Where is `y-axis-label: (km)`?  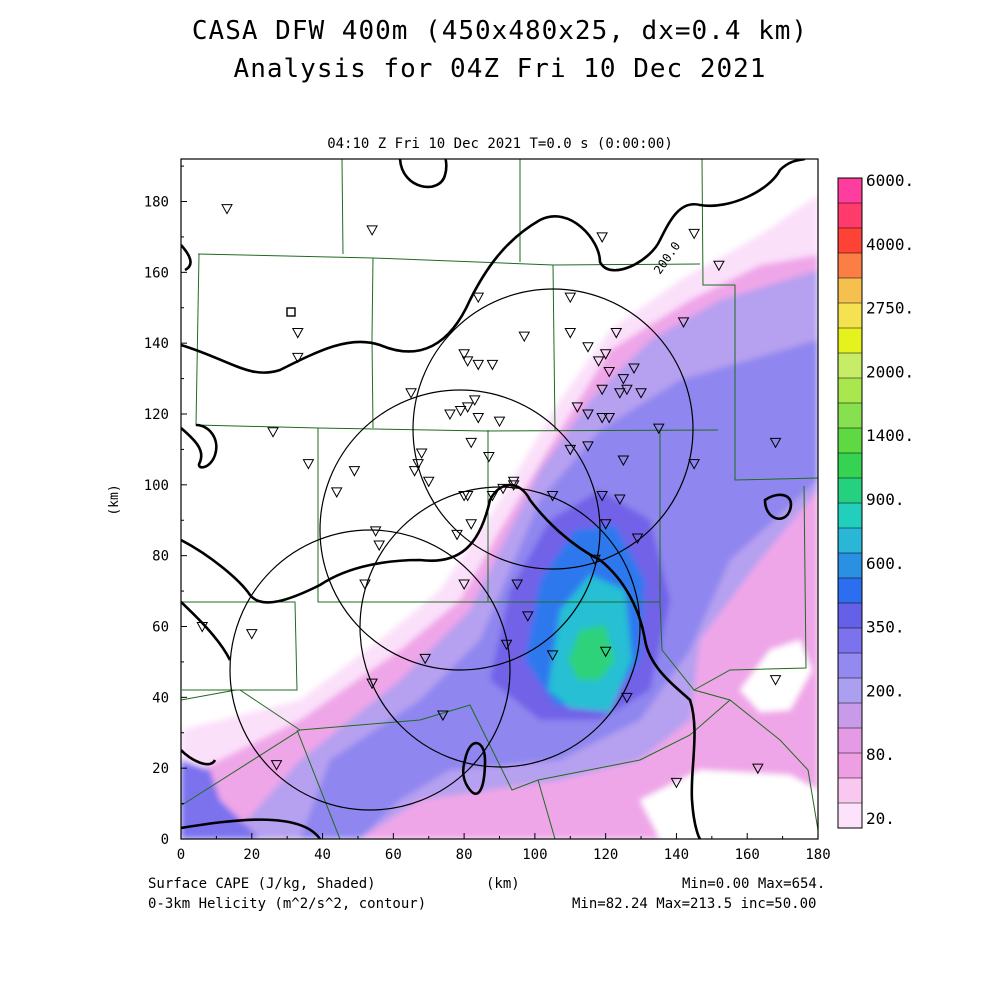
y-axis-label: (km) is located at coordinates (114, 499).